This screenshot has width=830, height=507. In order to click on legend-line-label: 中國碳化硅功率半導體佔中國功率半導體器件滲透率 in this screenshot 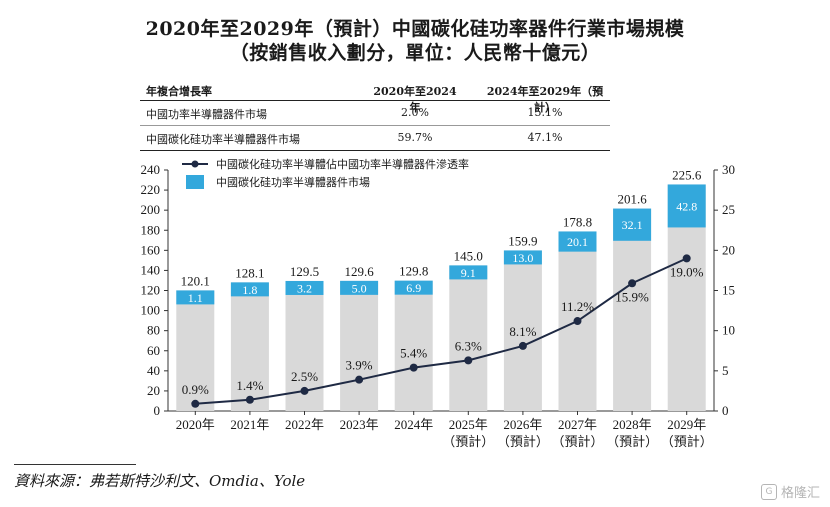, I will do `click(342, 164)`.